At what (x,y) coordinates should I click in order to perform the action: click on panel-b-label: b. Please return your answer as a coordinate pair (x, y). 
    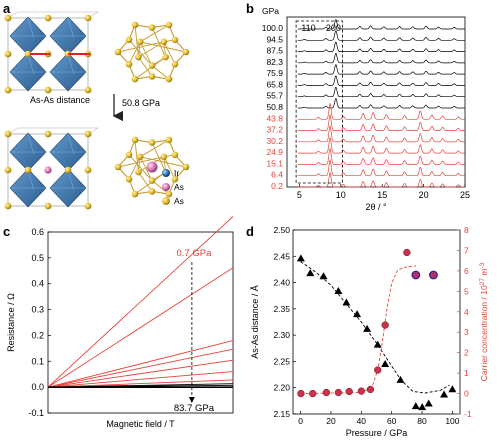
    Looking at the image, I should click on (250, 8).